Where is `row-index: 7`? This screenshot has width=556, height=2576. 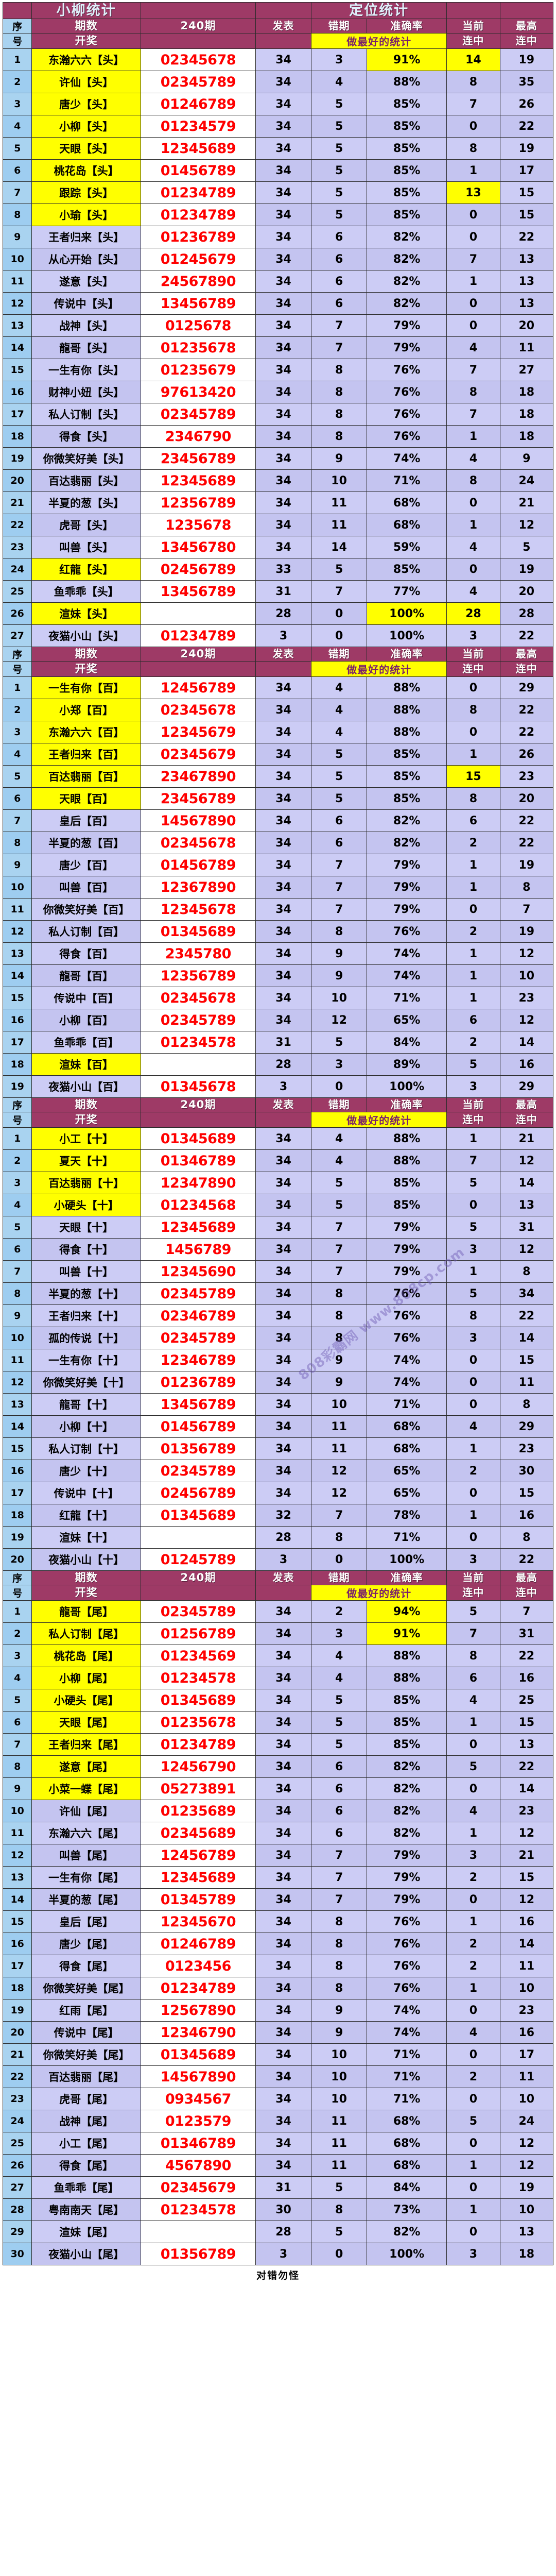 row-index: 7 is located at coordinates (17, 1745).